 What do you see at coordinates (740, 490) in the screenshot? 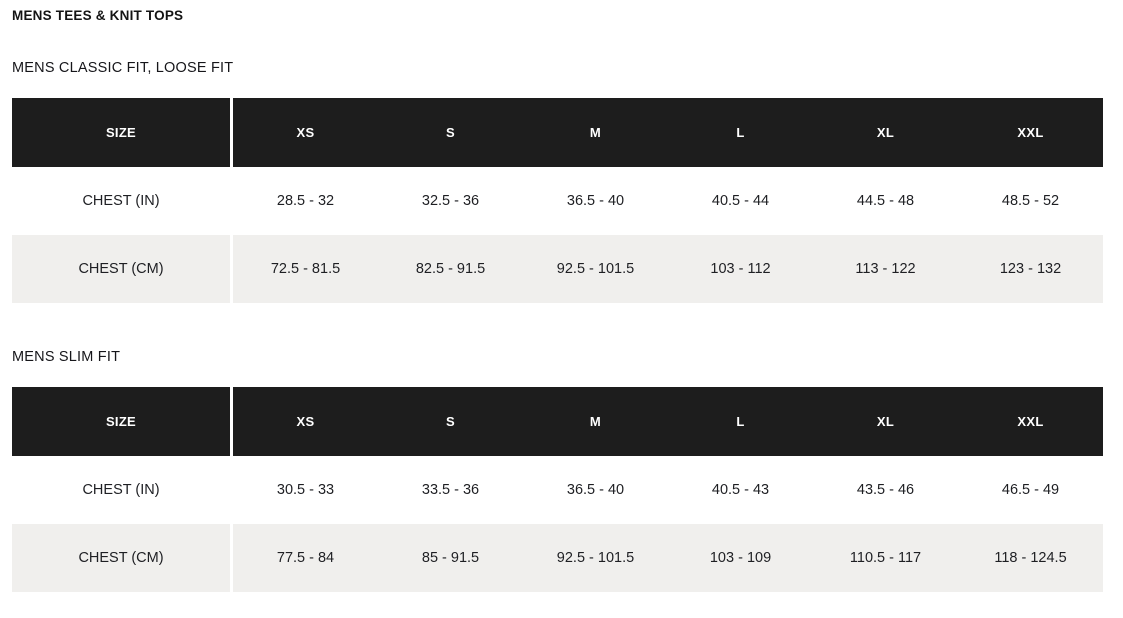
I see `size-value-cell: 40.5 - 43` at bounding box center [740, 490].